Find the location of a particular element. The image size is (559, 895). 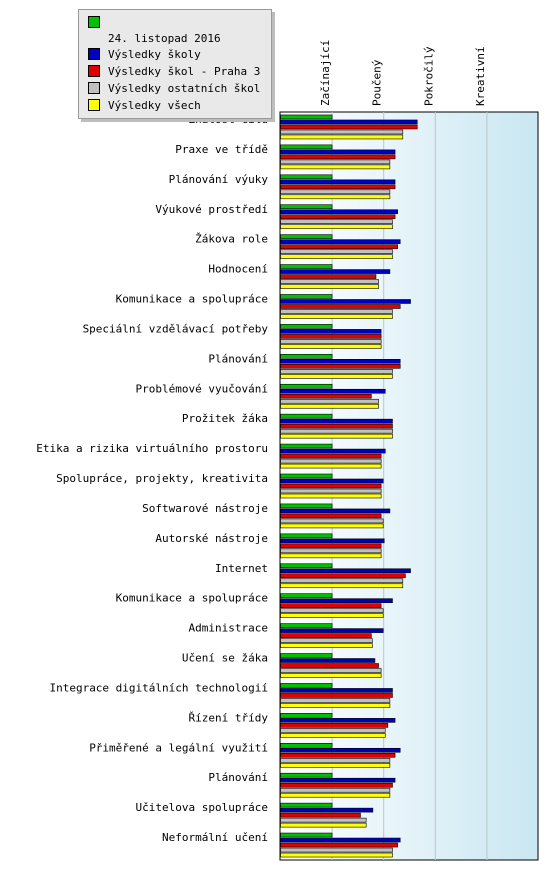

category-label: Administrace is located at coordinates (228, 628).